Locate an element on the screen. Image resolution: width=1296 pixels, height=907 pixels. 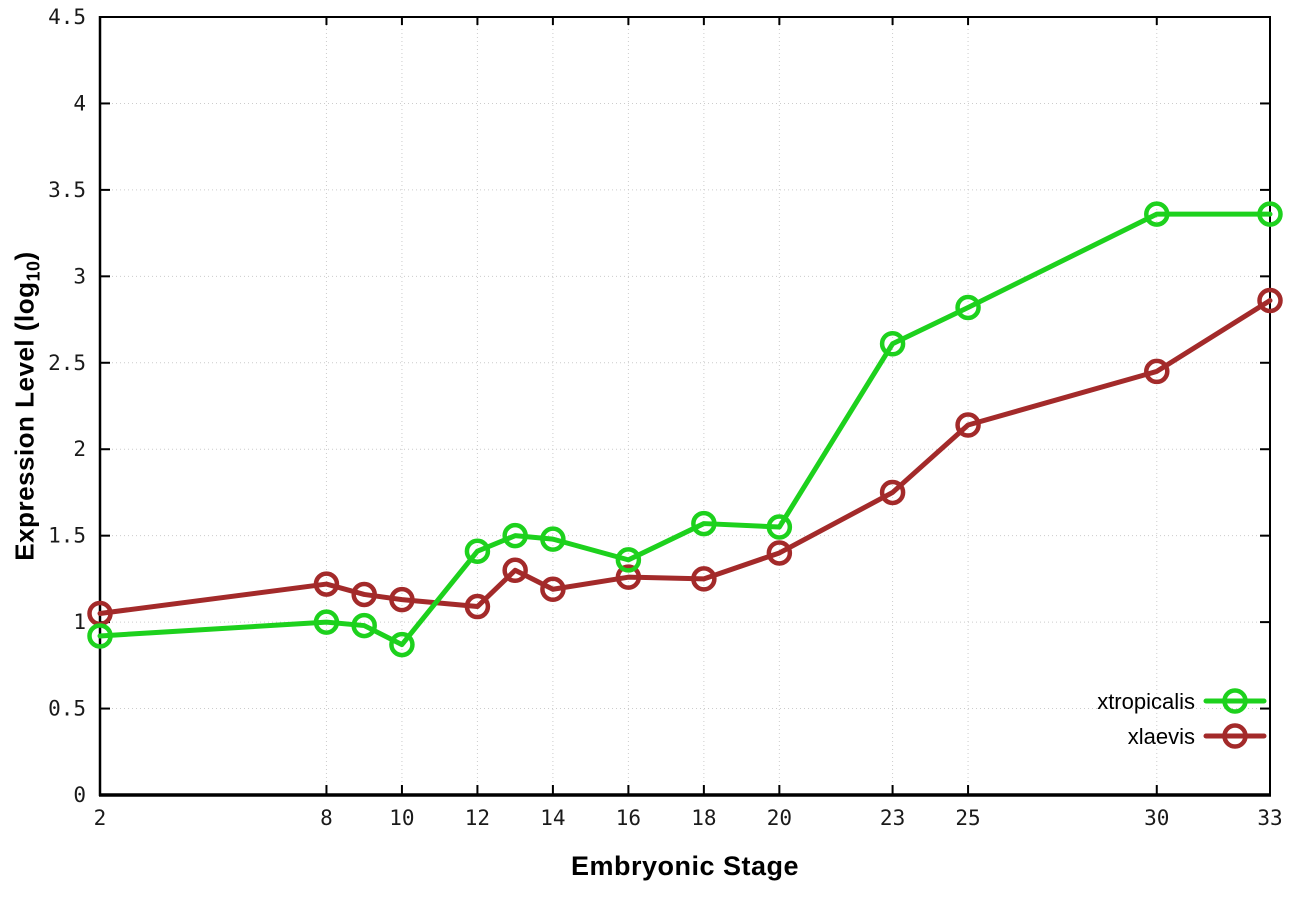
x-tick-label: 25 is located at coordinates (967, 818).